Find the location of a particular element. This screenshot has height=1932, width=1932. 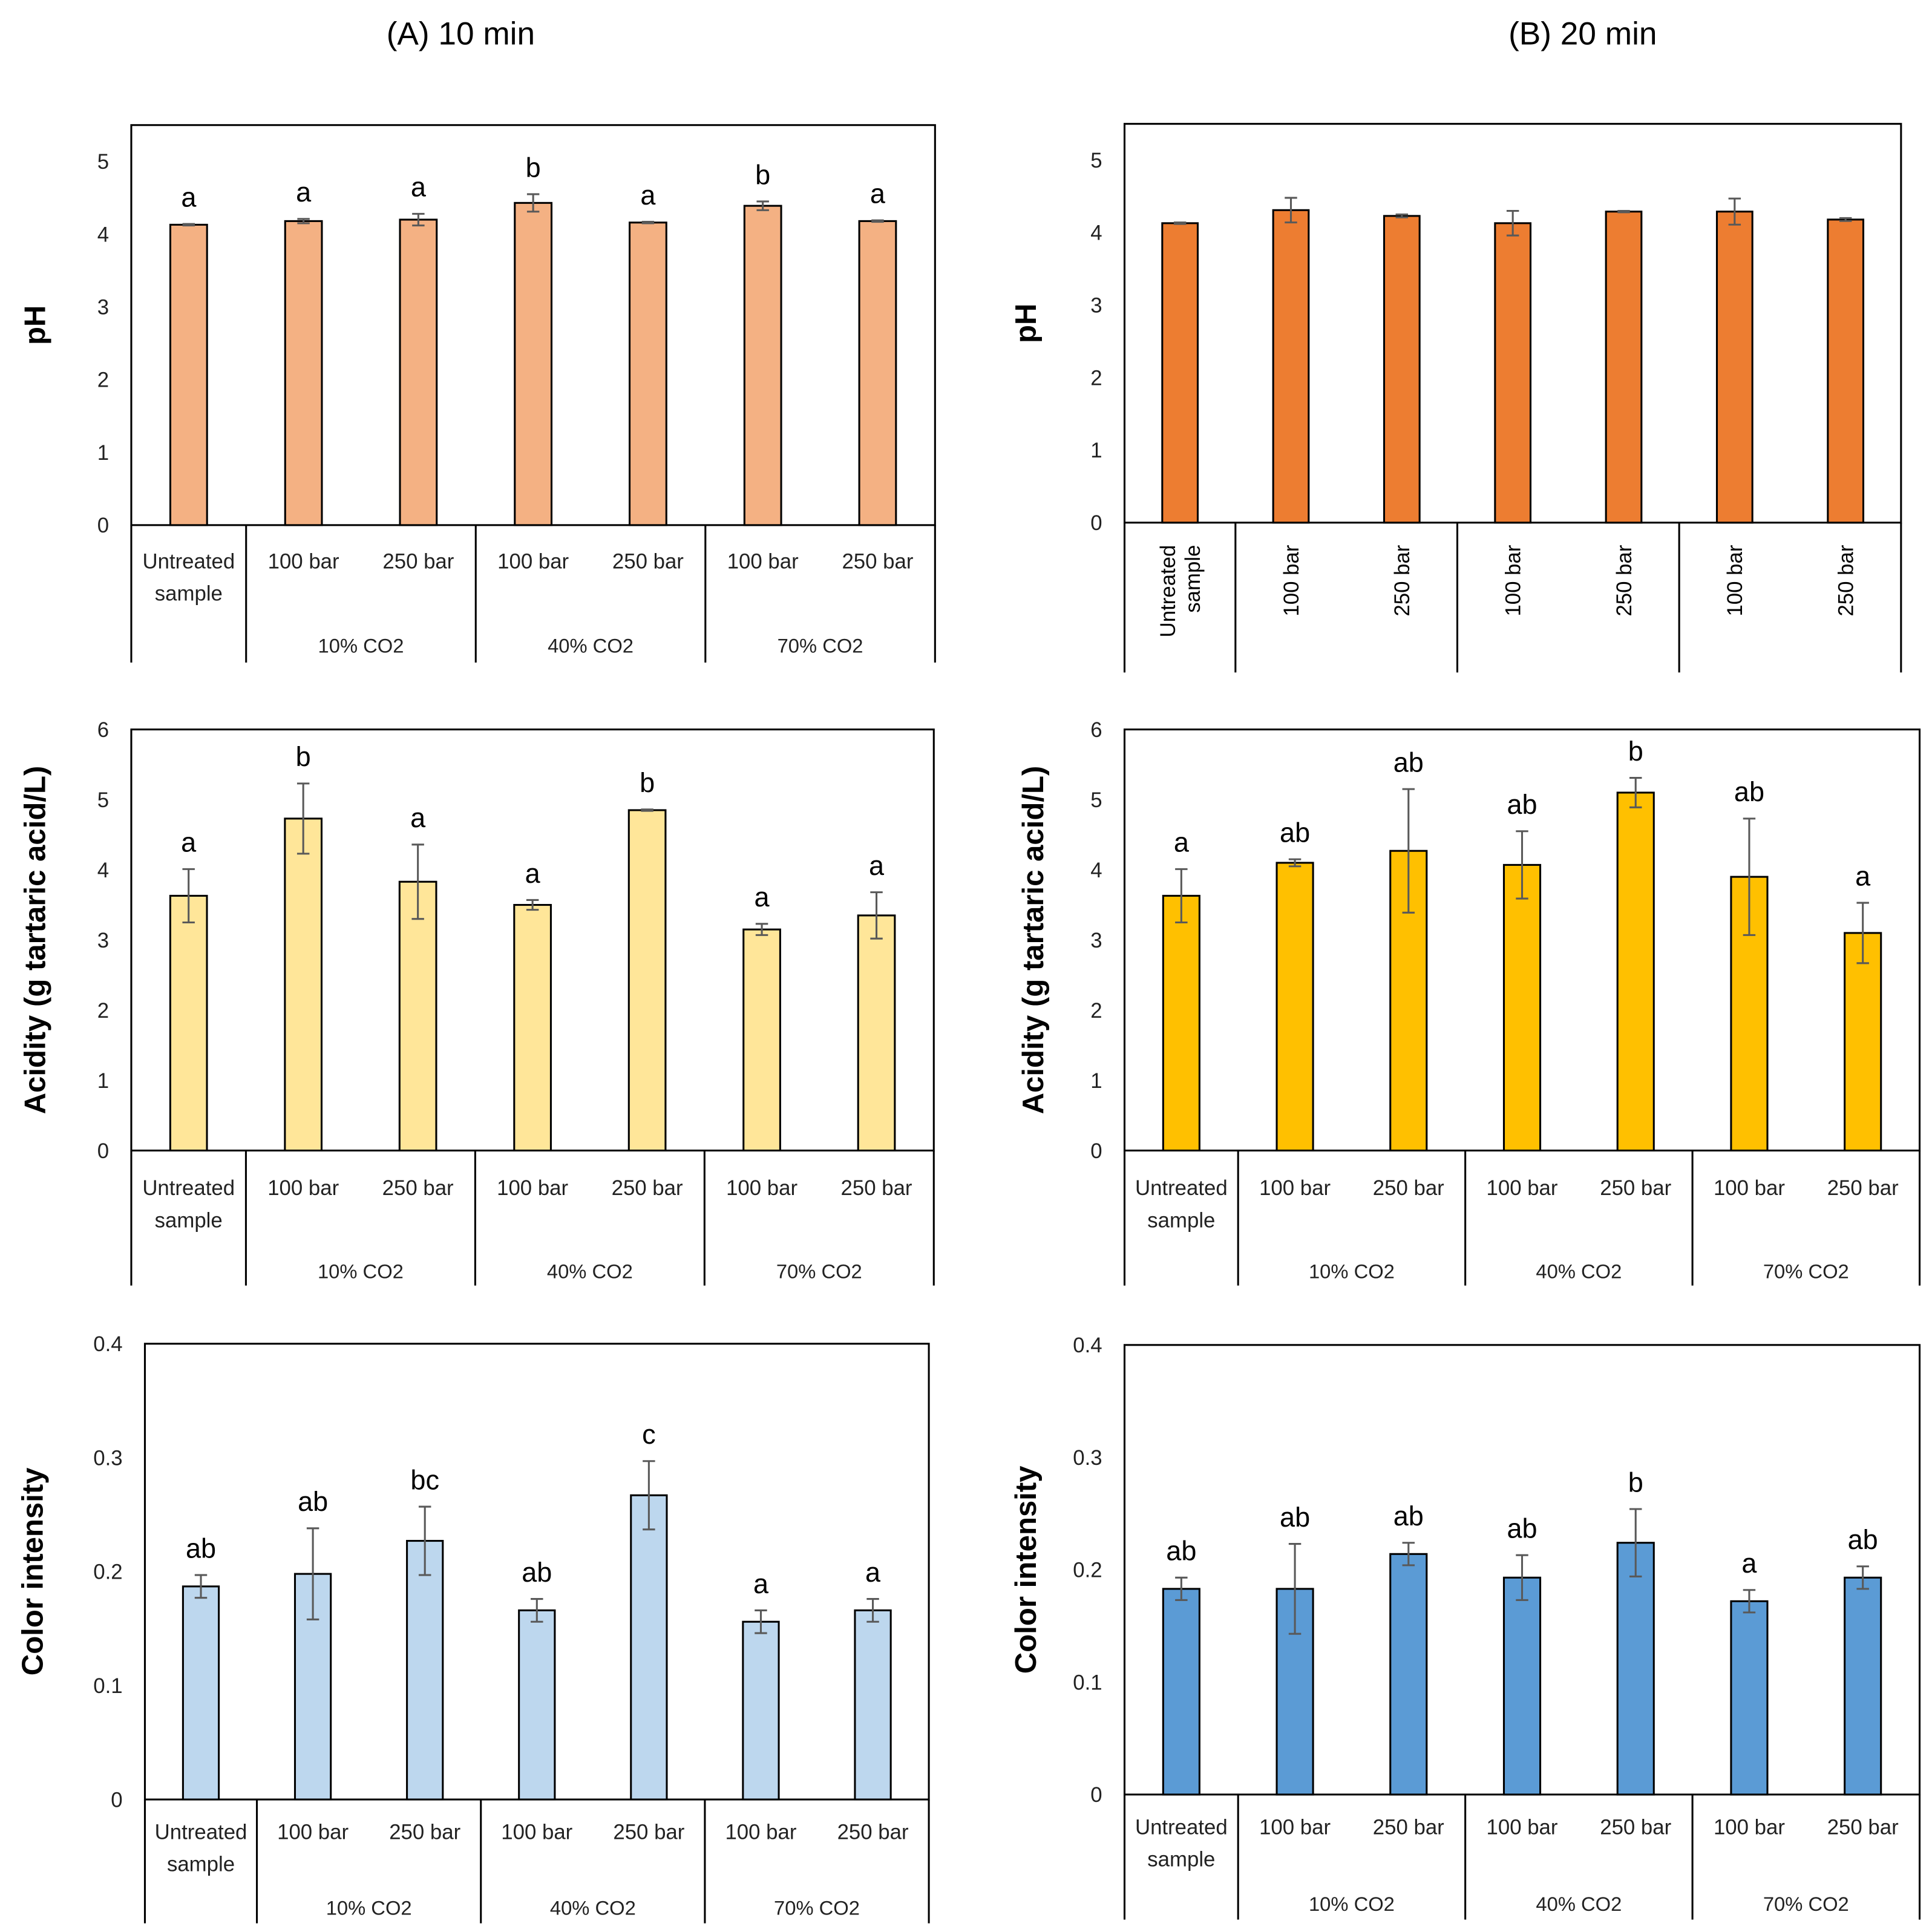

y-tick-label: 0.4 is located at coordinates (1088, 1346).